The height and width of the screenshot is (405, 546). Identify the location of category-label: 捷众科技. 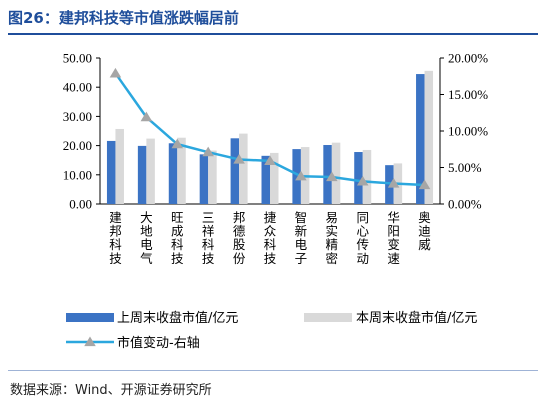
(270, 238).